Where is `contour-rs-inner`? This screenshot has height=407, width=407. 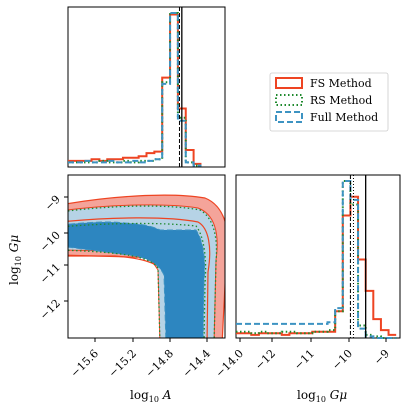
contour-rs-inner is located at coordinates (137, 280).